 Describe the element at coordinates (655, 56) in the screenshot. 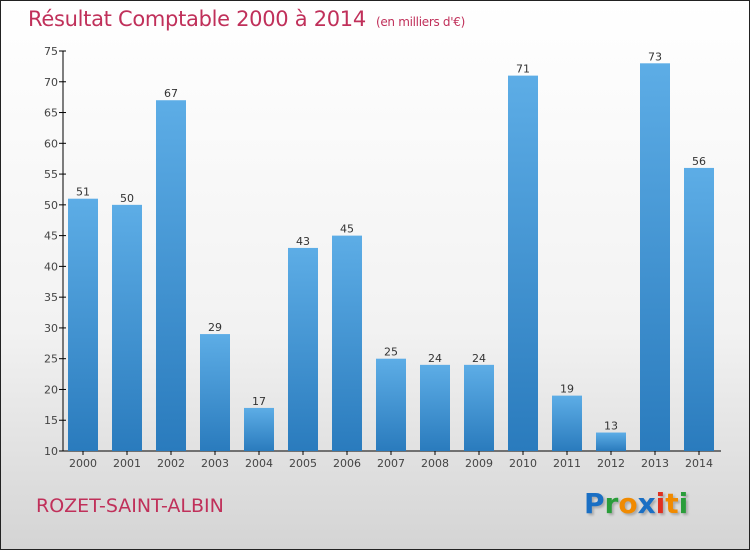

I see `data-label: 73` at that location.